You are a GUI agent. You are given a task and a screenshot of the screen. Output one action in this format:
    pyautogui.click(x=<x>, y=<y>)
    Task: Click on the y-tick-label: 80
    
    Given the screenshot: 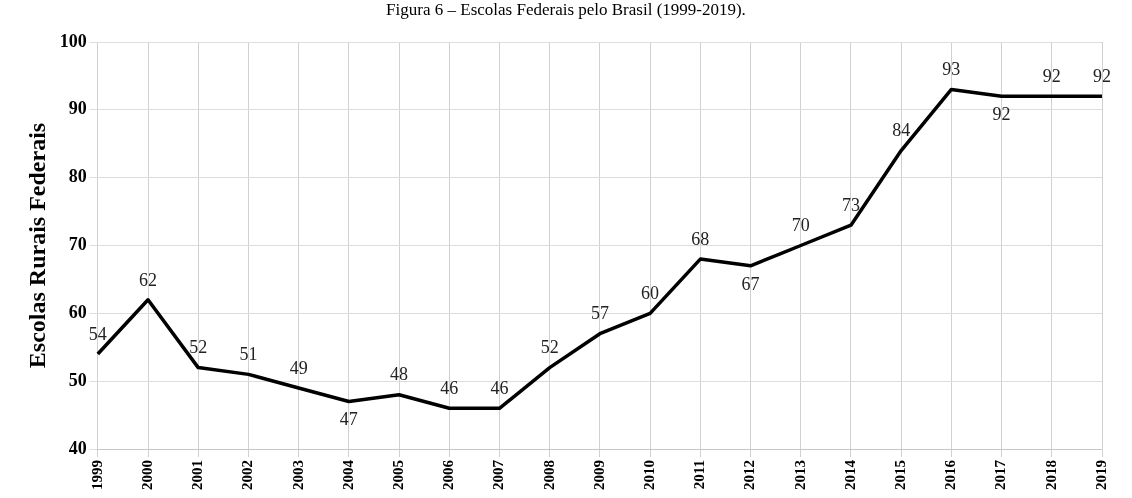 What is the action you would take?
    pyautogui.click(x=77, y=176)
    